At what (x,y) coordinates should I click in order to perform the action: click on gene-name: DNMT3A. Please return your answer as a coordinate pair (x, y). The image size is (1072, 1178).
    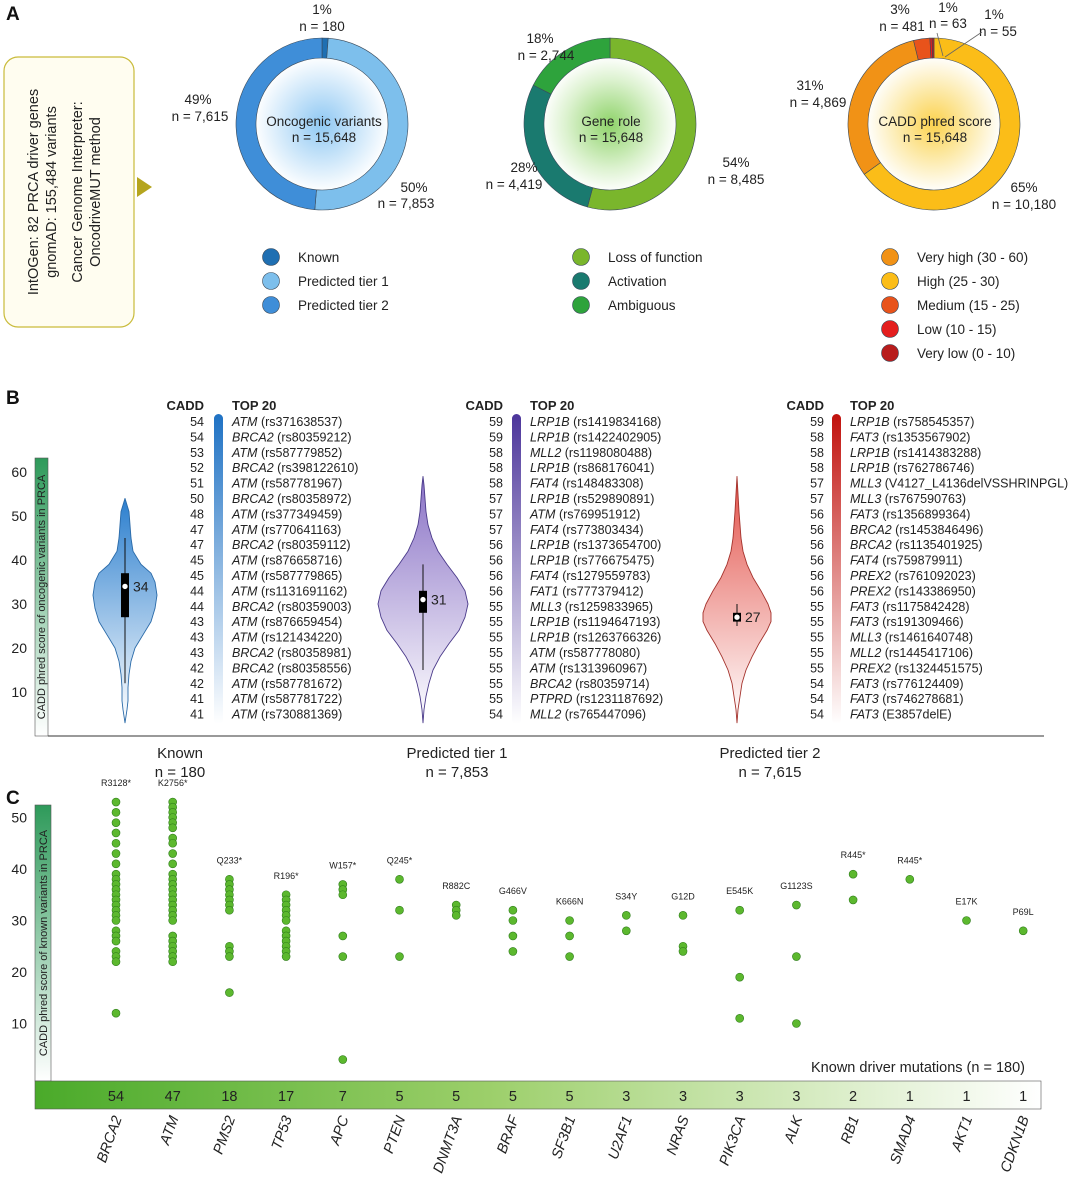
    Looking at the image, I should click on (448, 1145).